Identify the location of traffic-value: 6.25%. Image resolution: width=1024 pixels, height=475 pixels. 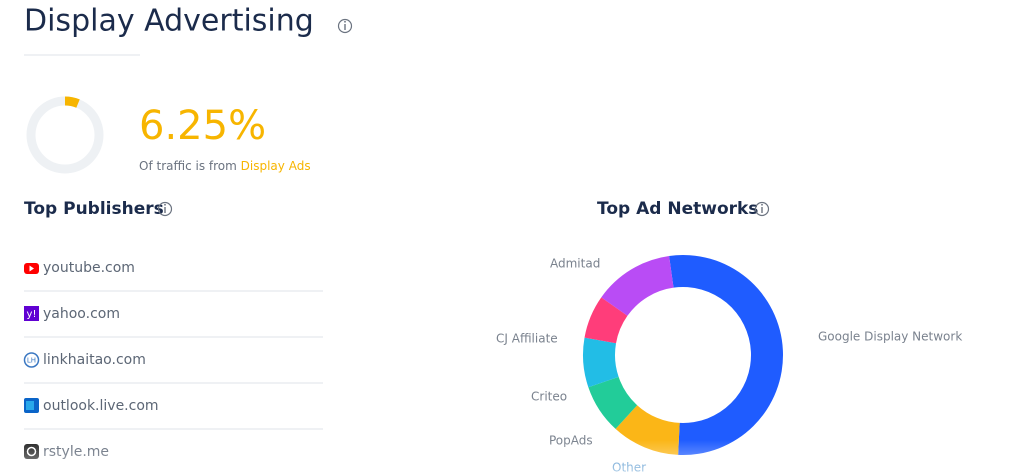
(202, 126).